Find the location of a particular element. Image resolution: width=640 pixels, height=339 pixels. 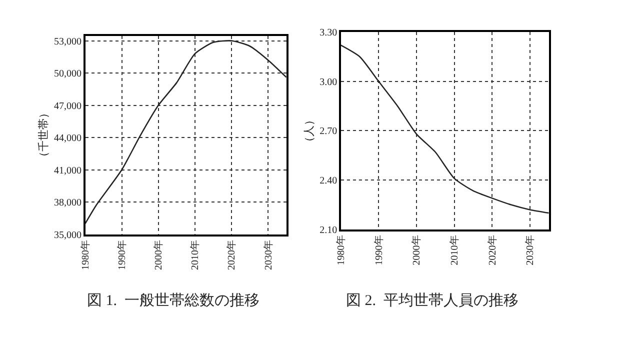

text: 図 1. 一般世帯総数の推移 is located at coordinates (173, 300).